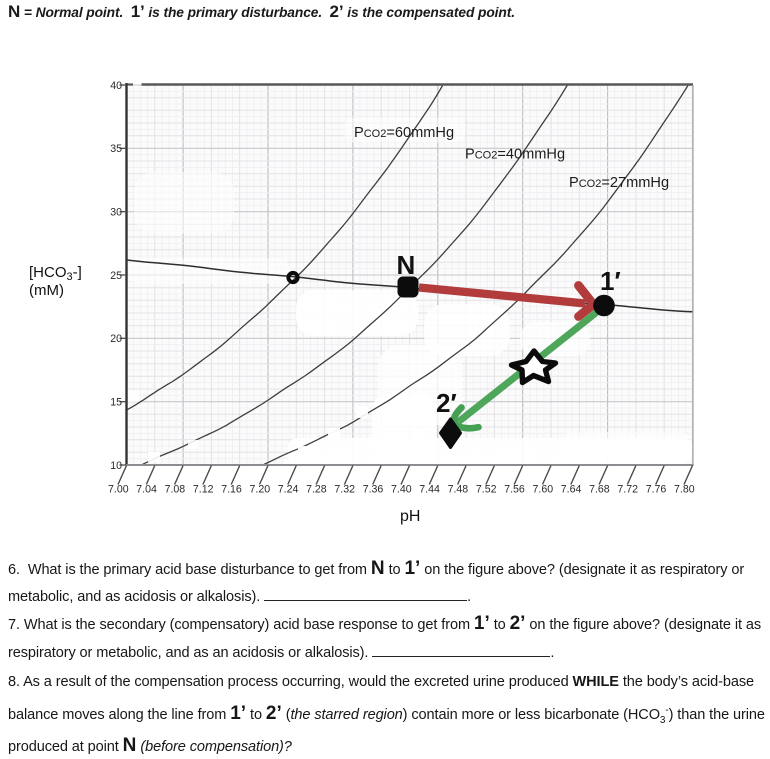 Image resolution: width=770 pixels, height=759 pixels. What do you see at coordinates (429, 490) in the screenshot?
I see `svg-text: 7.44` at bounding box center [429, 490].